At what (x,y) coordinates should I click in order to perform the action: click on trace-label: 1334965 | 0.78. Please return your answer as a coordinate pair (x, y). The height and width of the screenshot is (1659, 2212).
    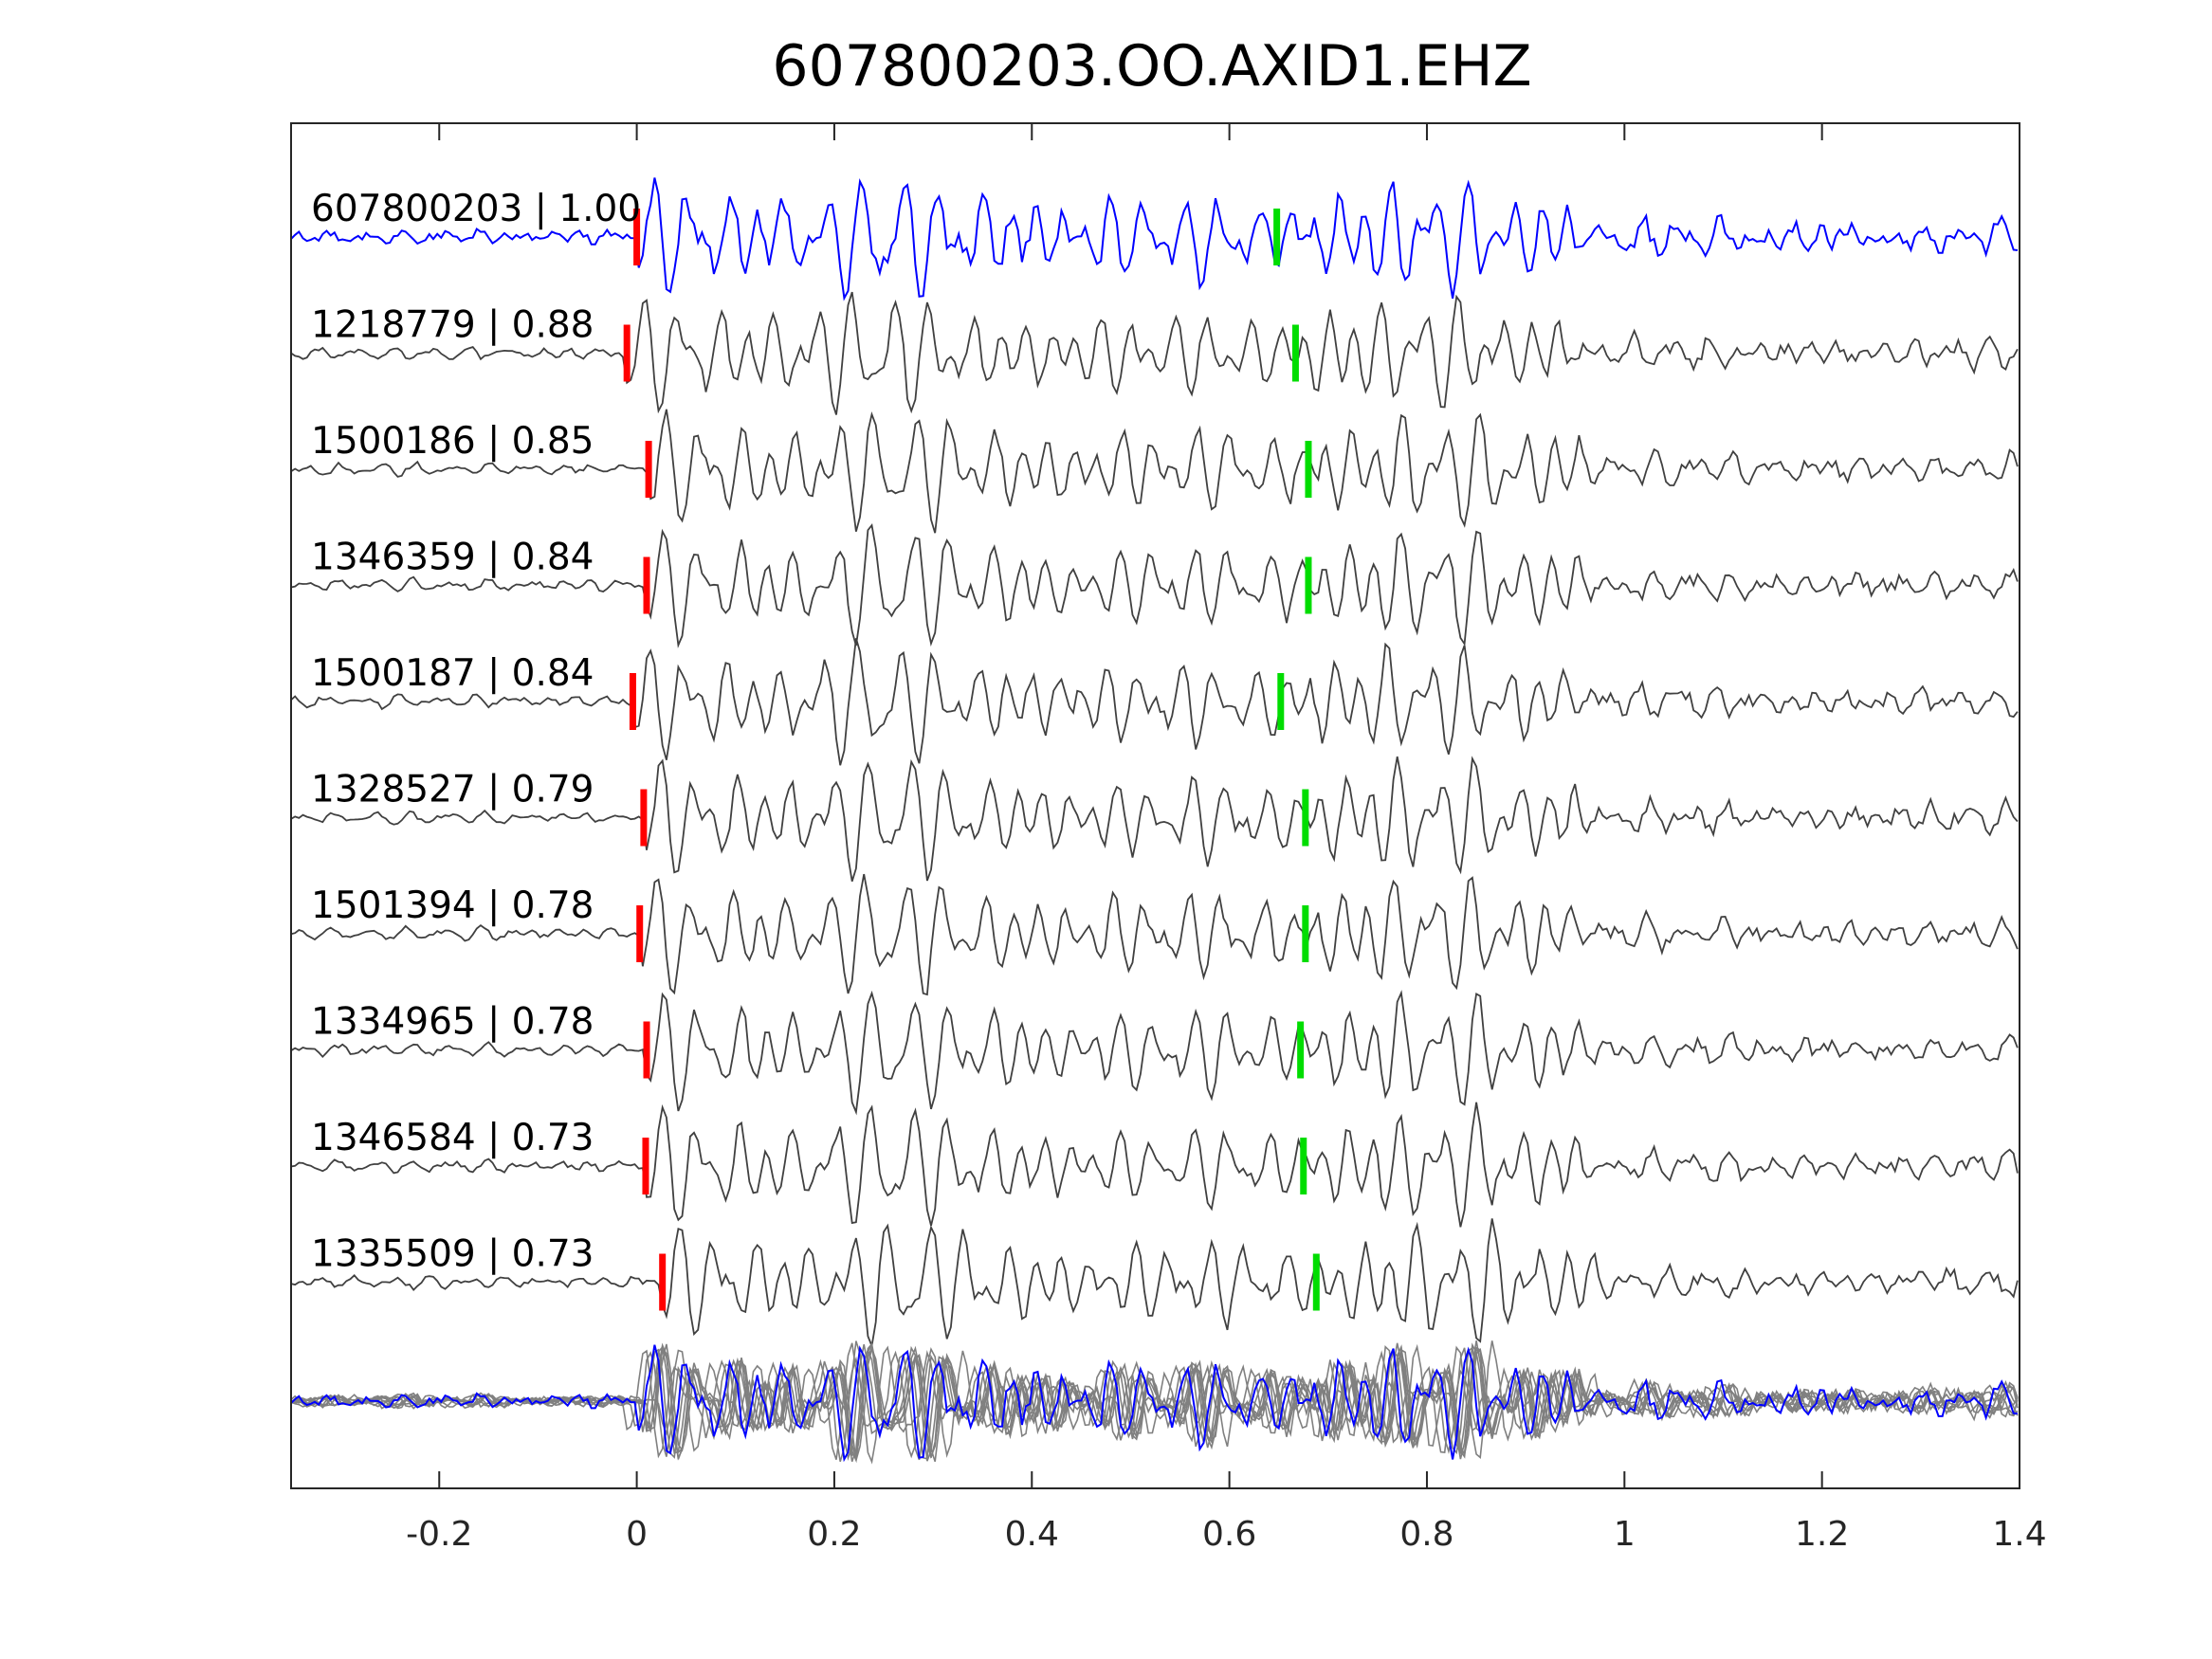
    Looking at the image, I should click on (452, 1022).